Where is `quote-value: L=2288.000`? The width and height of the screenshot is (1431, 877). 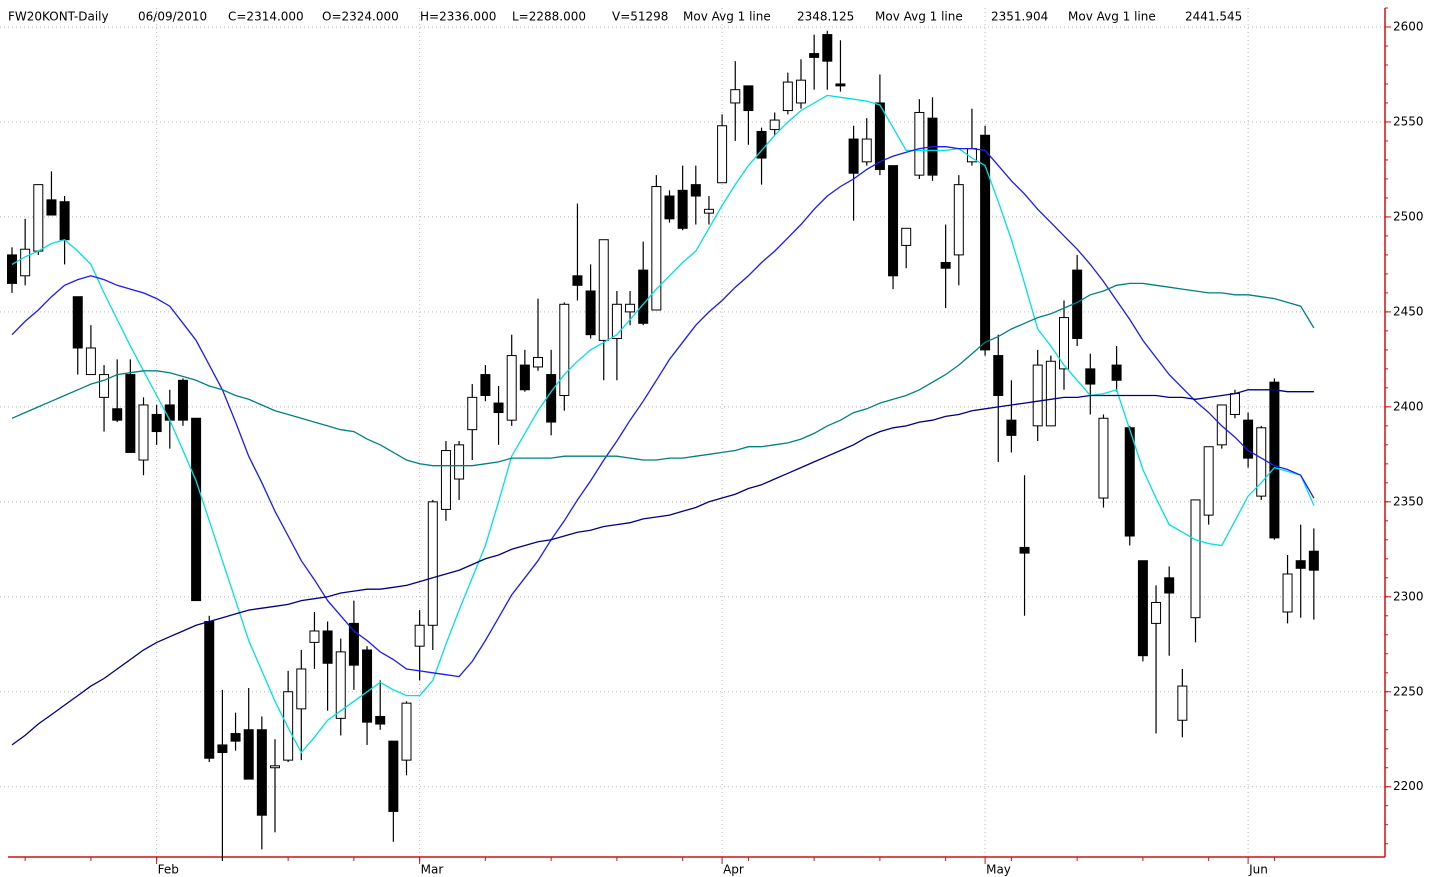 quote-value: L=2288.000 is located at coordinates (549, 17).